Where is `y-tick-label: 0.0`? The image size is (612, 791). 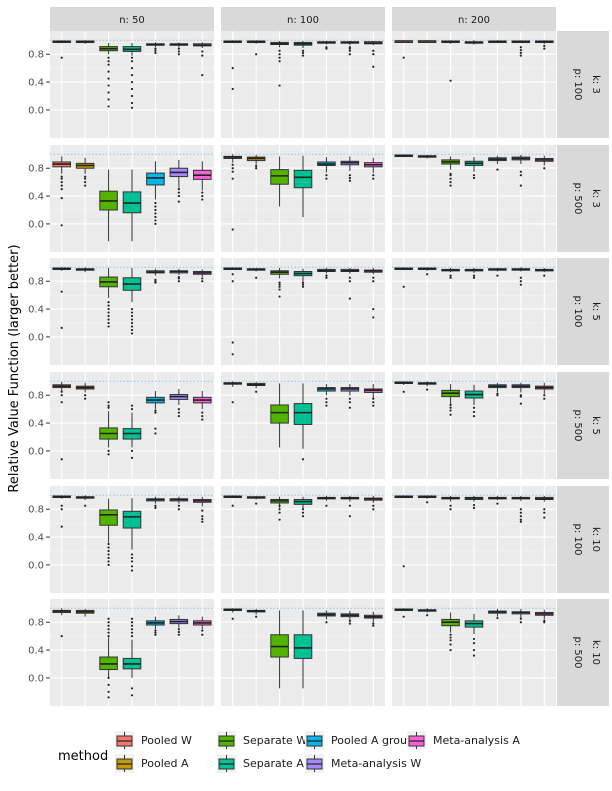 y-tick-label: 0.0 is located at coordinates (36, 565).